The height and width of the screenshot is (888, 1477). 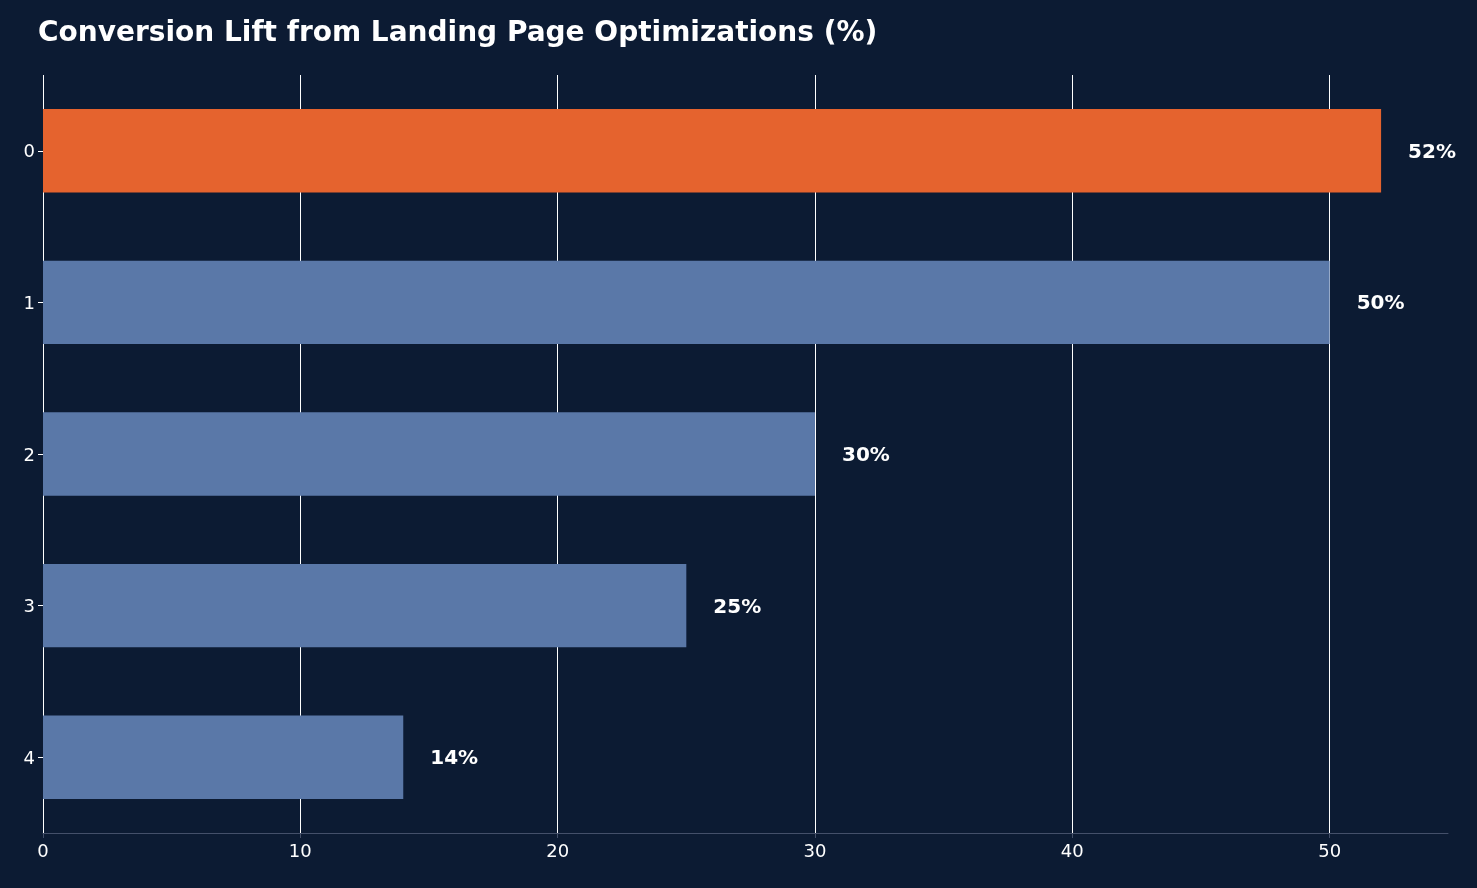 What do you see at coordinates (1380, 302) in the screenshot?
I see `data-label: 50%` at bounding box center [1380, 302].